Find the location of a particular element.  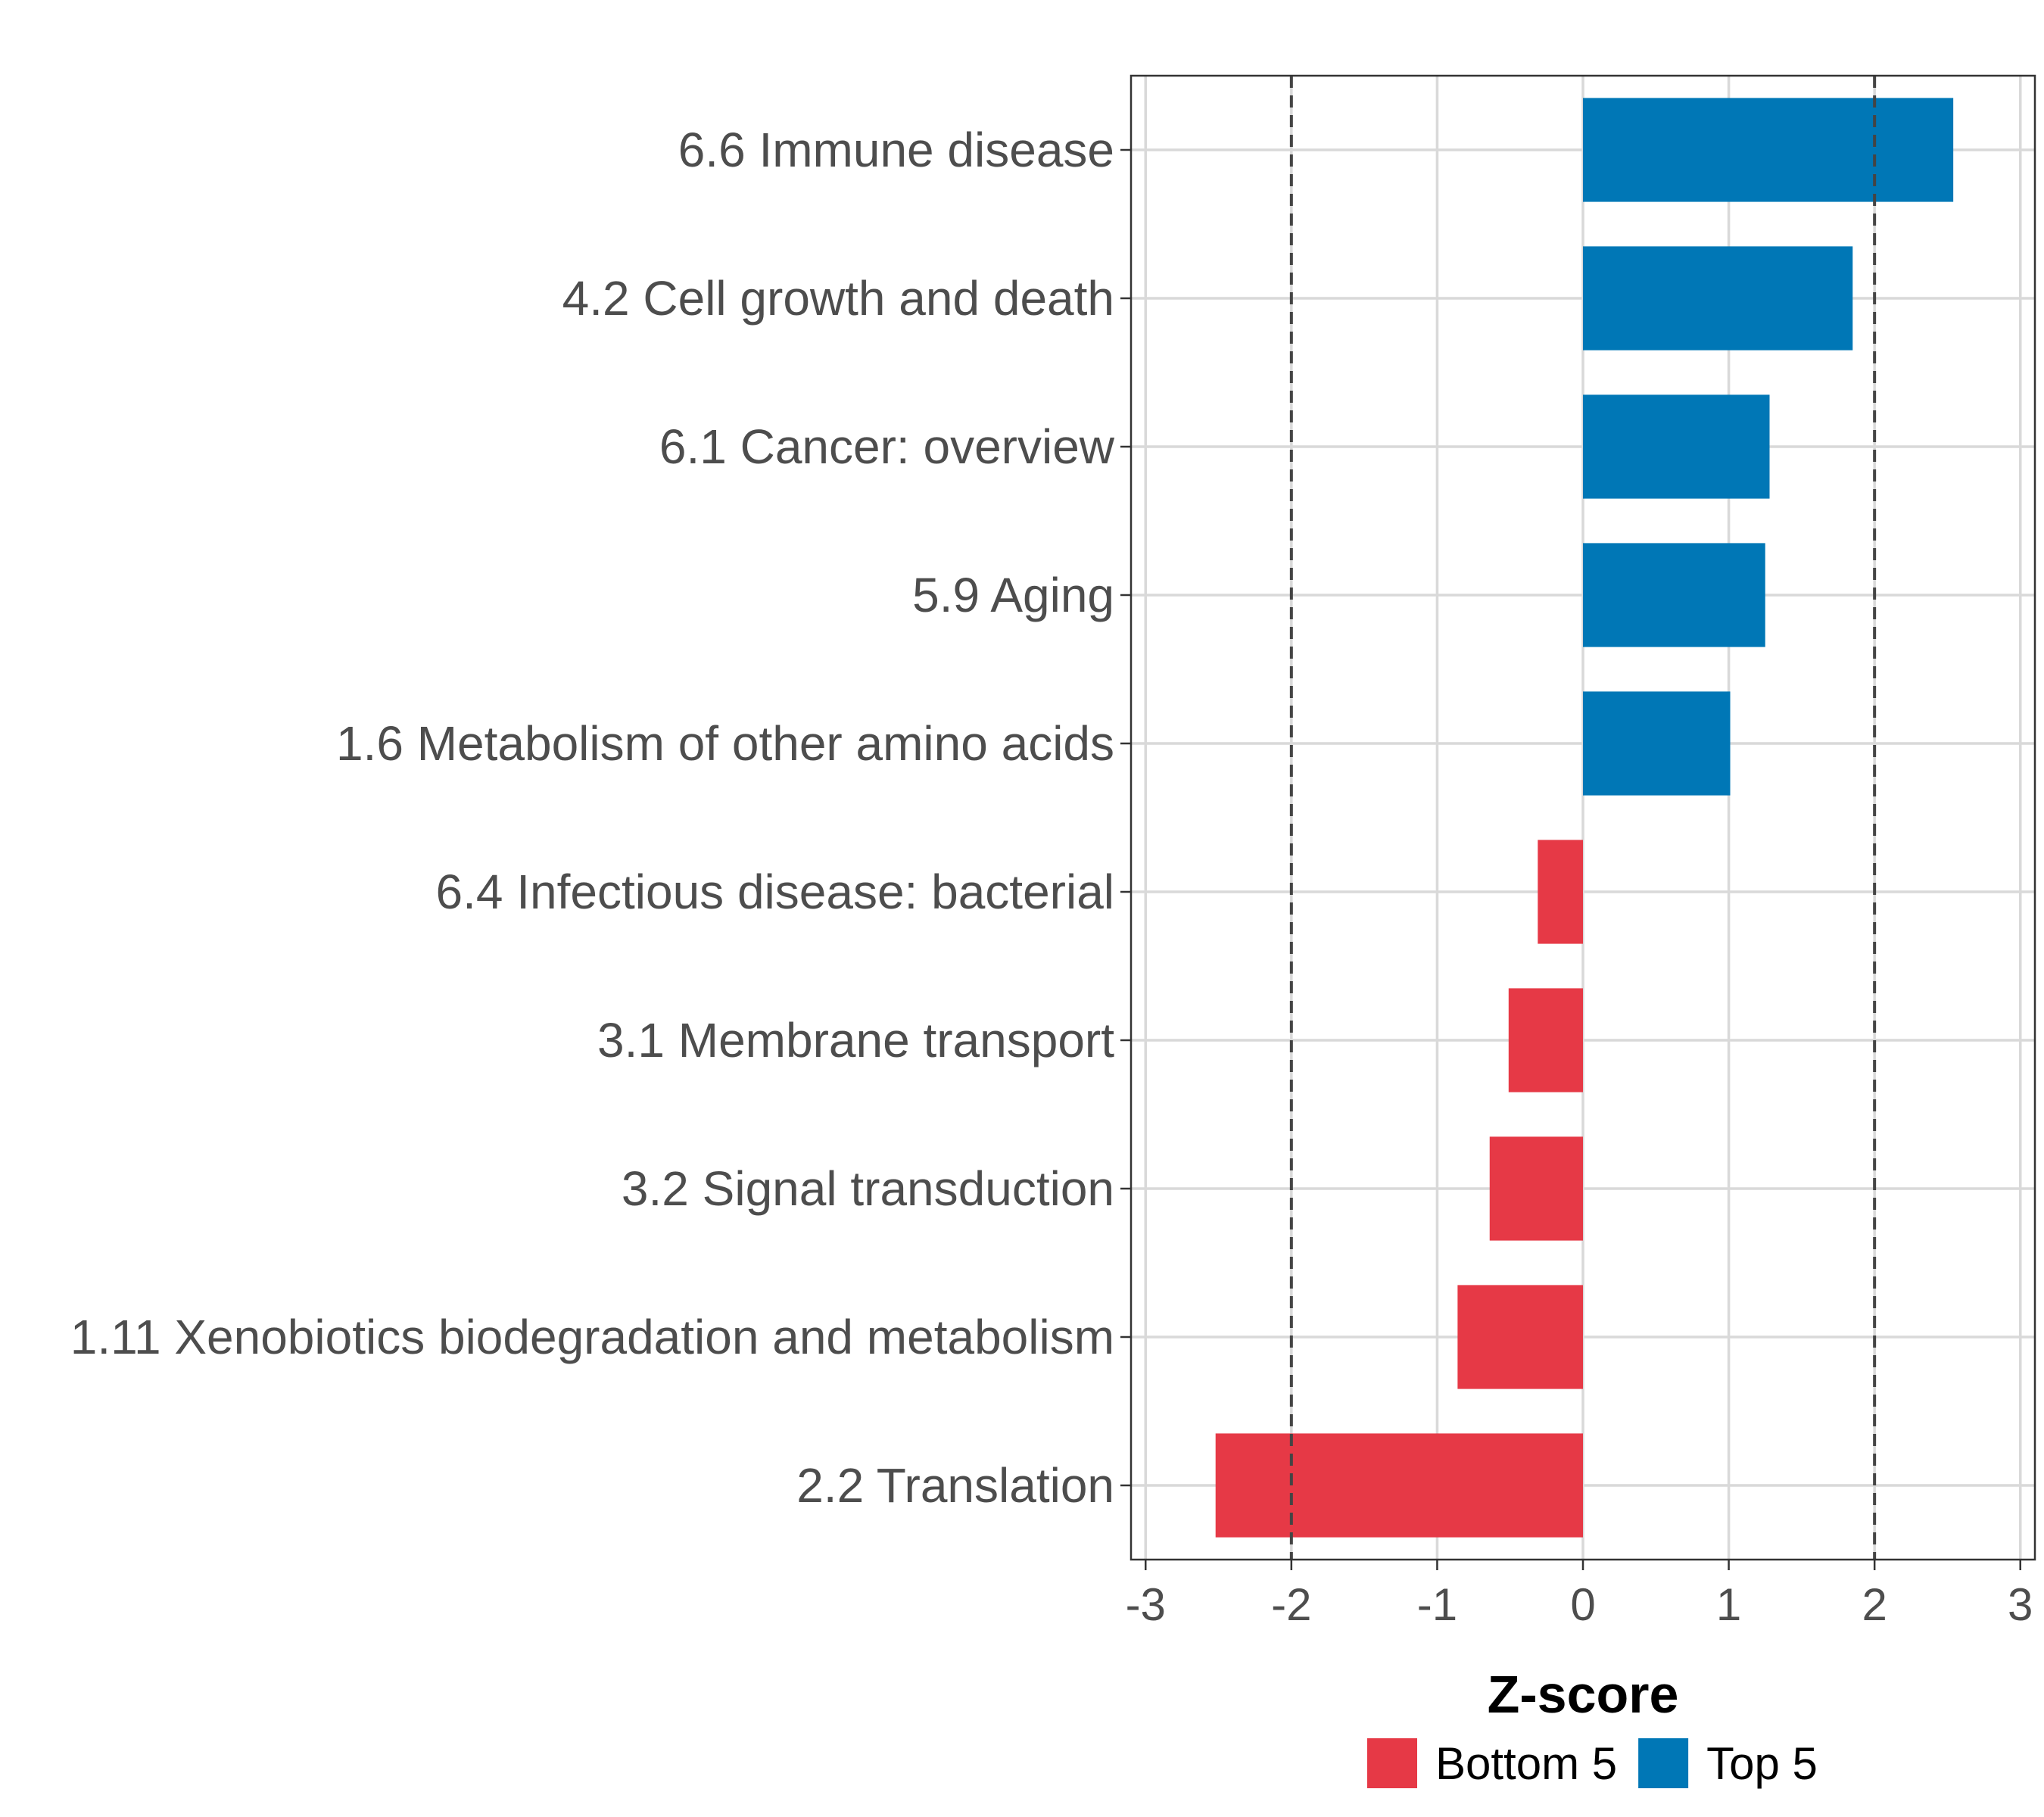

legend: Bottom 5 Top 5 is located at coordinates (1592, 1764).